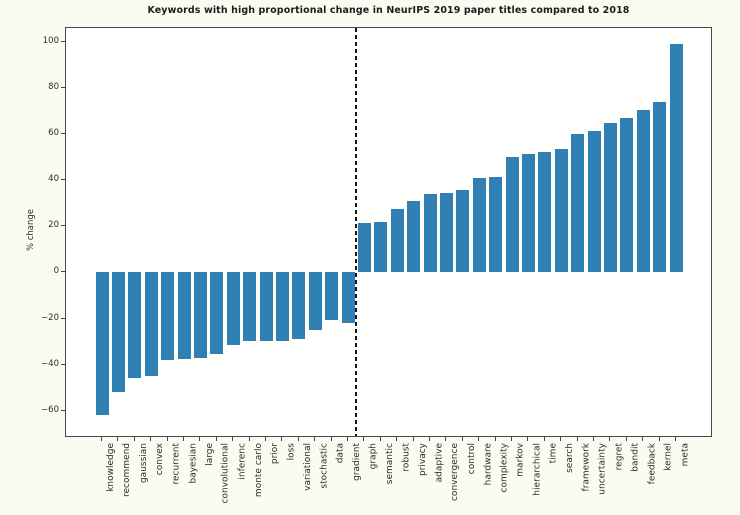 The height and width of the screenshot is (515, 740). What do you see at coordinates (512, 215) in the screenshot?
I see `bar-markov` at bounding box center [512, 215].